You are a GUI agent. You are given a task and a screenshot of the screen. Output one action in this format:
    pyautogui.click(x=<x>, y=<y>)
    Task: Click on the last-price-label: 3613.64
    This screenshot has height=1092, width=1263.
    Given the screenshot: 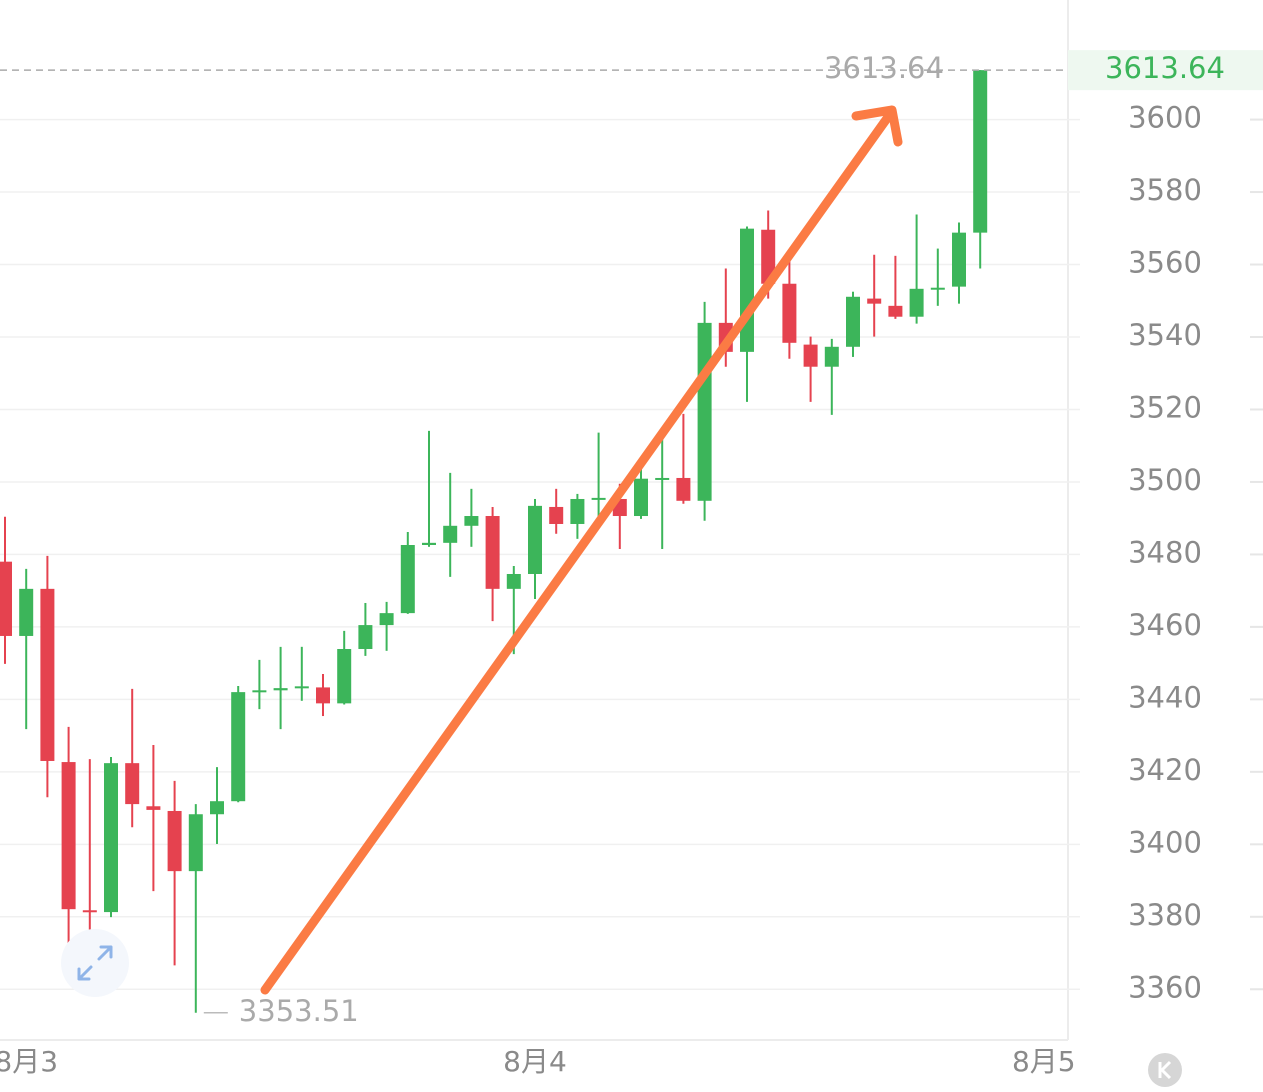 What is the action you would take?
    pyautogui.click(x=1165, y=68)
    